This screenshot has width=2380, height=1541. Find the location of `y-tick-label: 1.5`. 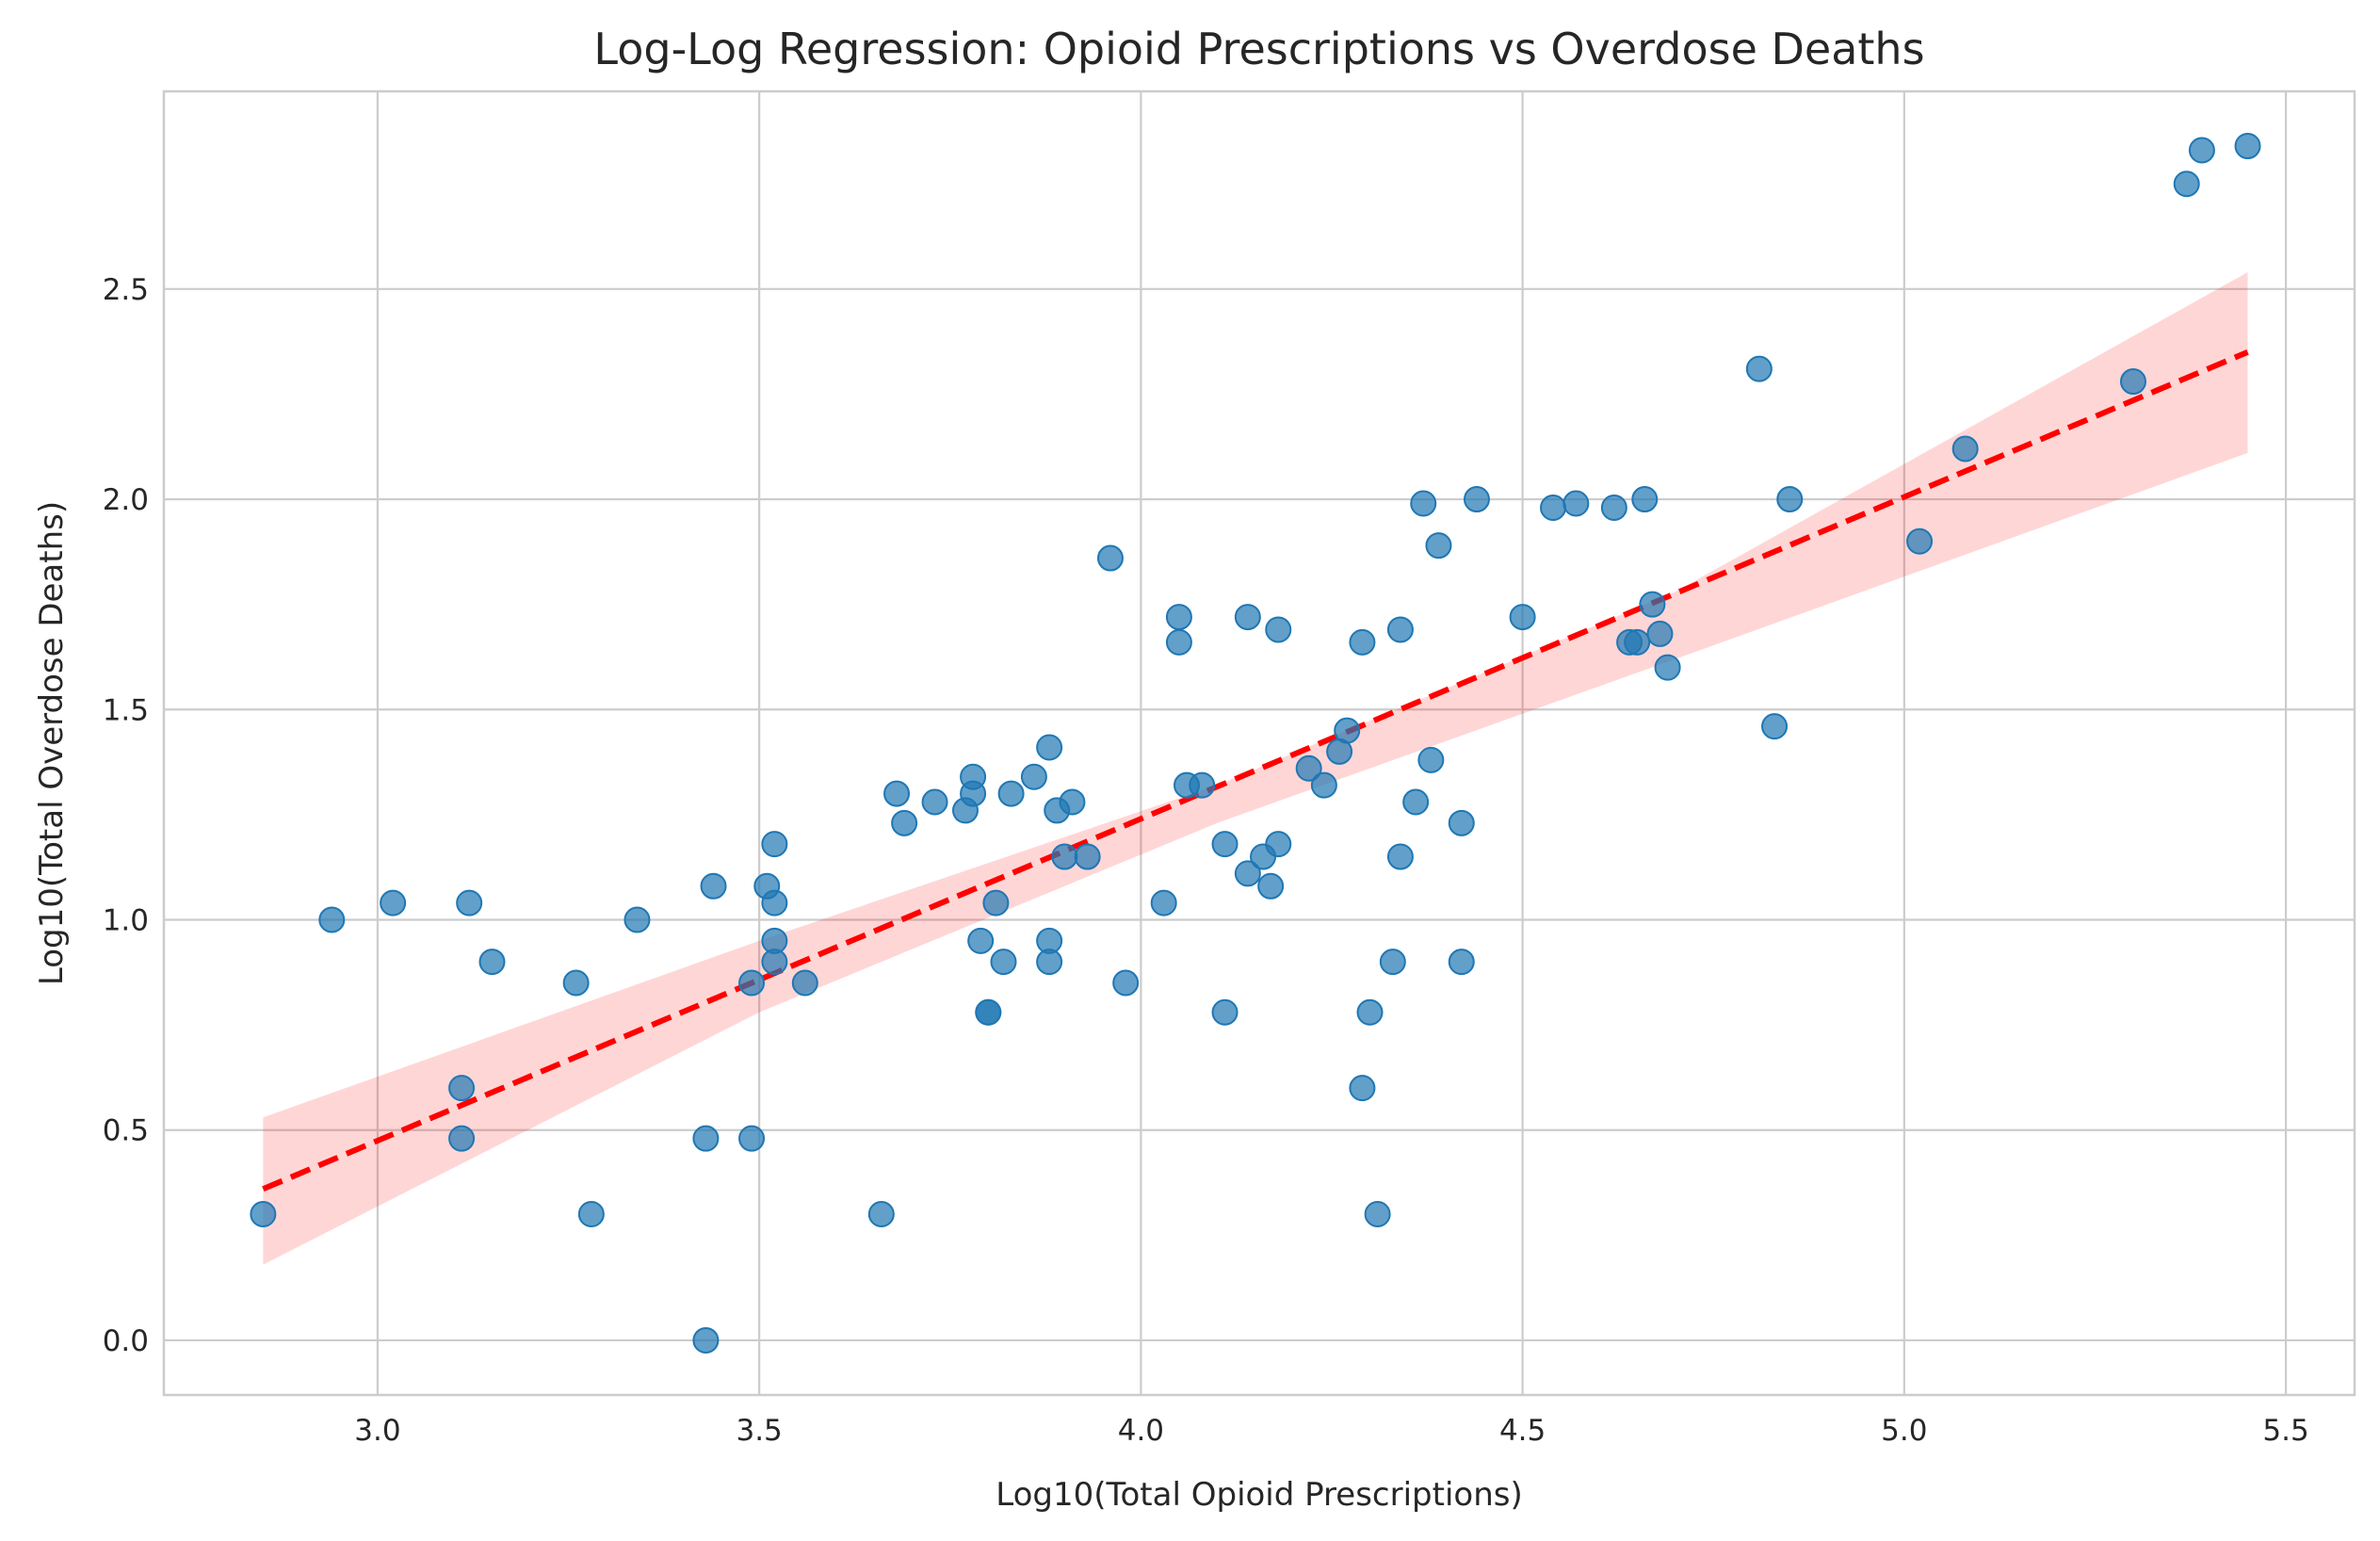

y-tick-label: 1.5 is located at coordinates (126, 710).